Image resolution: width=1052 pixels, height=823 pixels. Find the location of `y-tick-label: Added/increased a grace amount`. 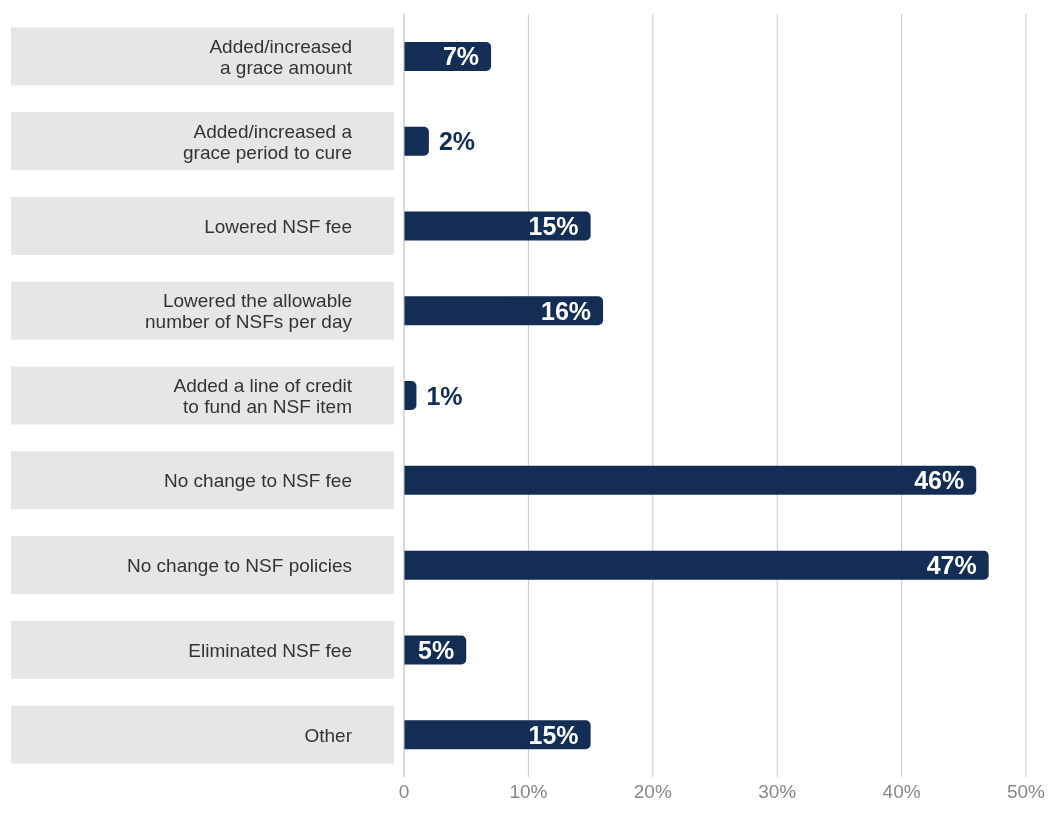

y-tick-label: Added/increased a grace amount is located at coordinates (281, 56).